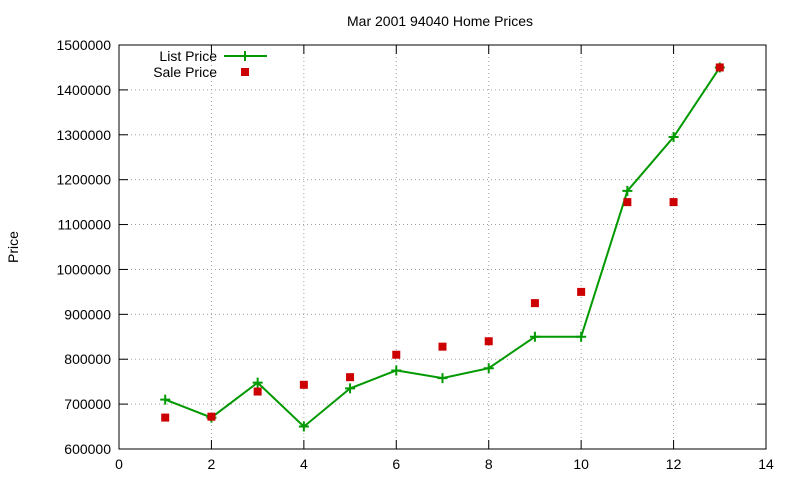  Describe the element at coordinates (87, 359) in the screenshot. I see `y-tick-label: 800000` at that location.